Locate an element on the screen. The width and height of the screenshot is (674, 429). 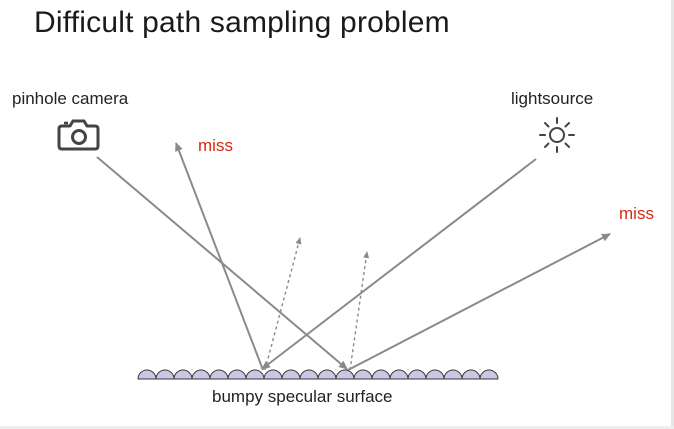
bumpy-surface is located at coordinates (318, 374).